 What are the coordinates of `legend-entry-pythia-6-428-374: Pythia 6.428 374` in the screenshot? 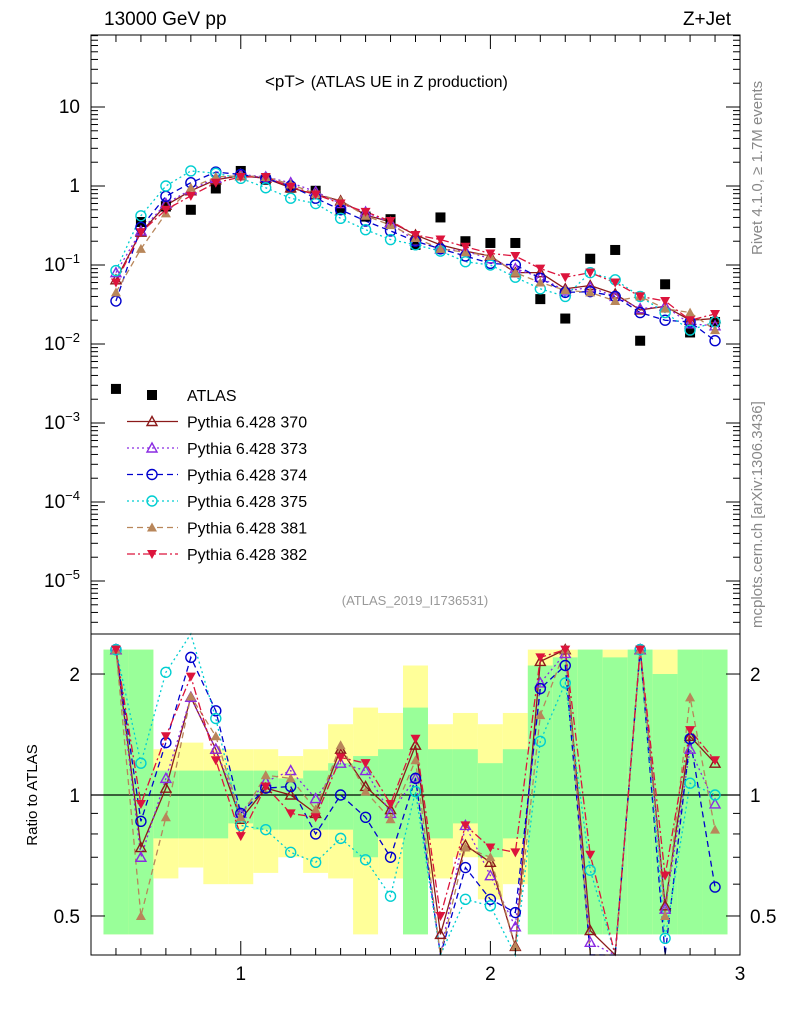 It's located at (217, 476).